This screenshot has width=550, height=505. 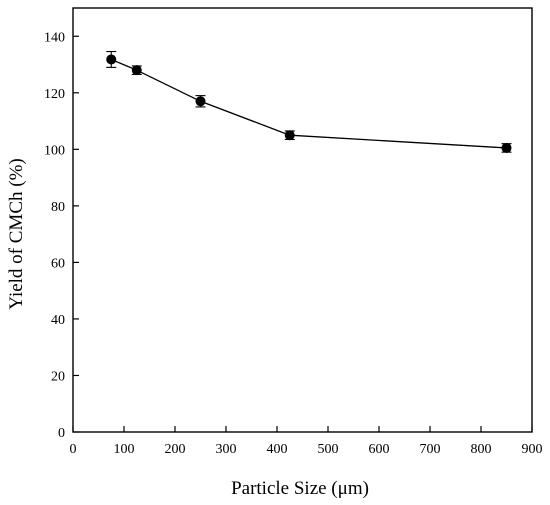 I want to click on x-tick-label: 800, so click(x=481, y=449).